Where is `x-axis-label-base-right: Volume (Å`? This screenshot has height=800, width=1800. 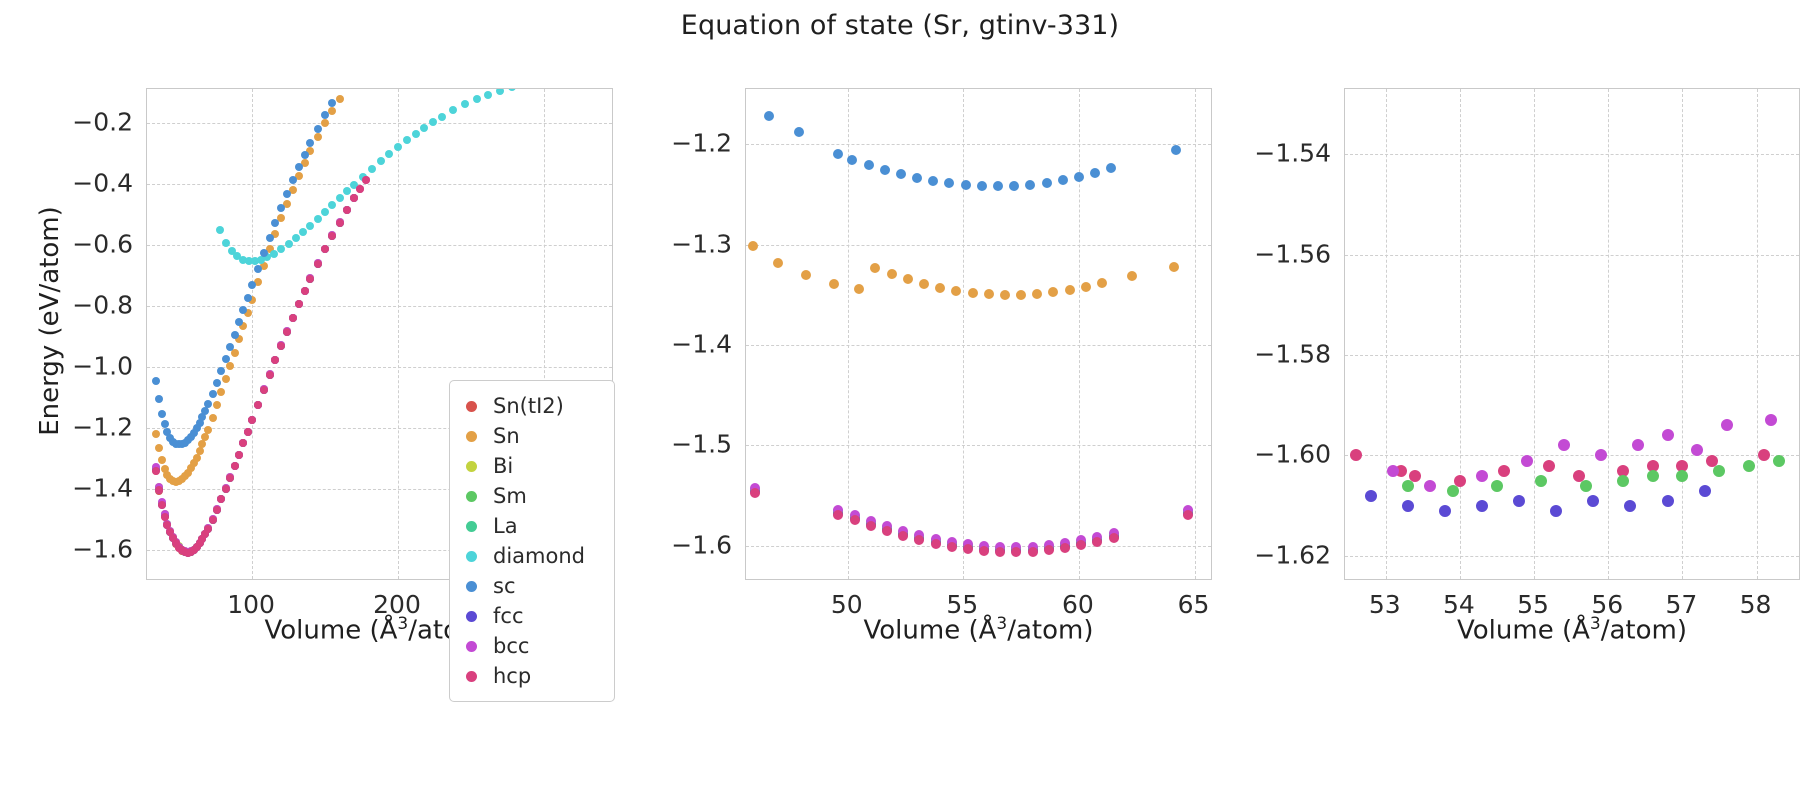
x-axis-label-base-right: Volume (Å is located at coordinates (1523, 630).